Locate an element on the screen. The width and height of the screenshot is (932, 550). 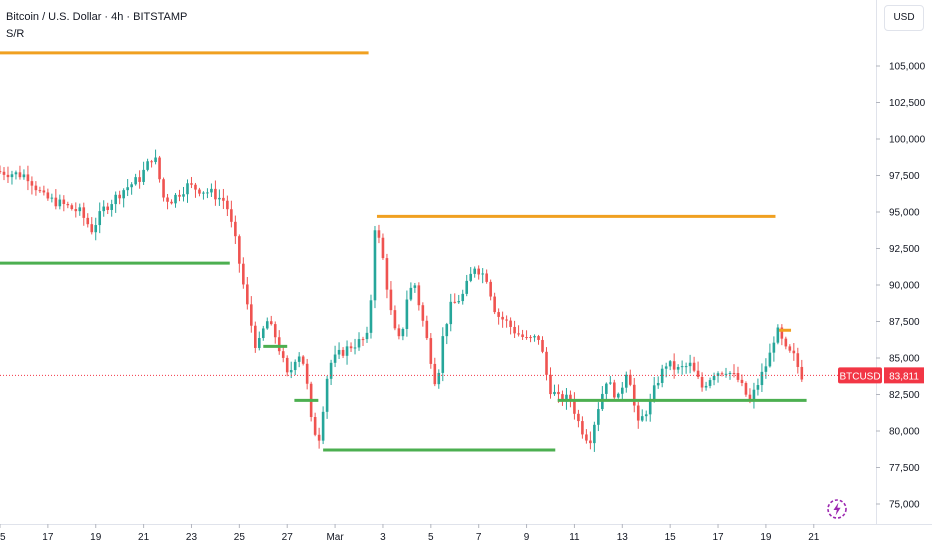
x-tick-label: 19 is located at coordinates (96, 537).